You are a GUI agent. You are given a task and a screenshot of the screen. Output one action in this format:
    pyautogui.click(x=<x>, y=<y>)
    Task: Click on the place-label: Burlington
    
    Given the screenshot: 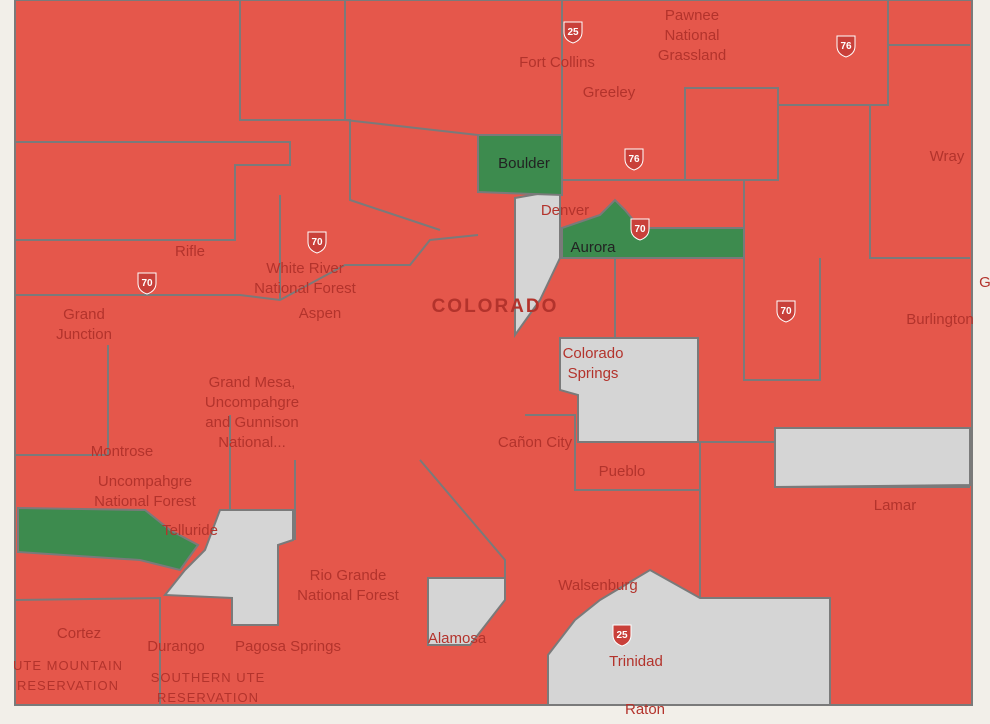 What is the action you would take?
    pyautogui.click(x=940, y=319)
    